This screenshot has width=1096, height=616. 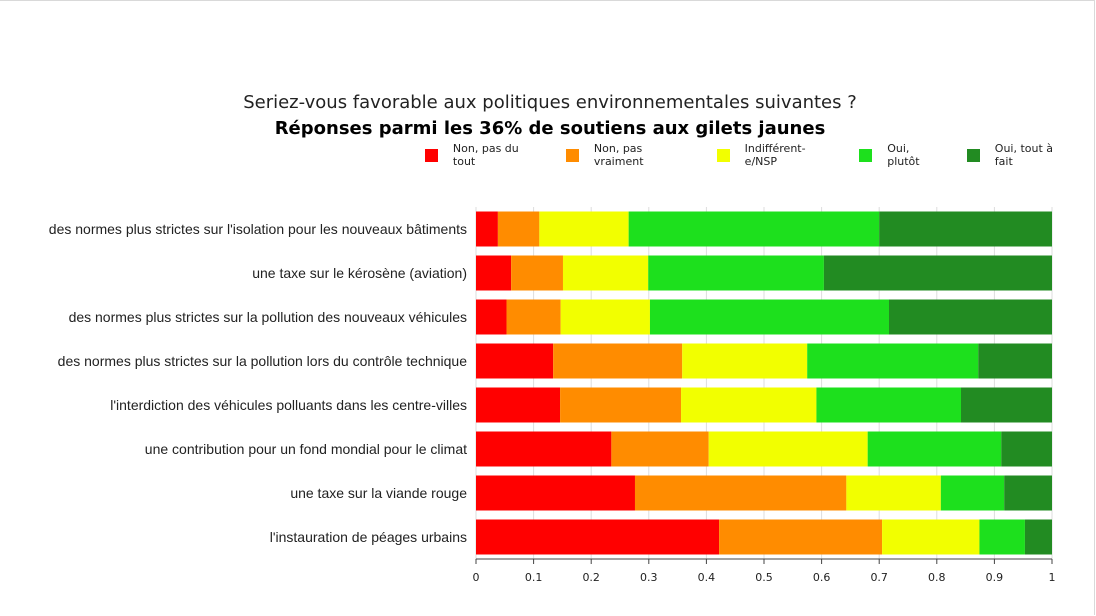 I want to click on x-tick-label: 0, so click(x=476, y=577).